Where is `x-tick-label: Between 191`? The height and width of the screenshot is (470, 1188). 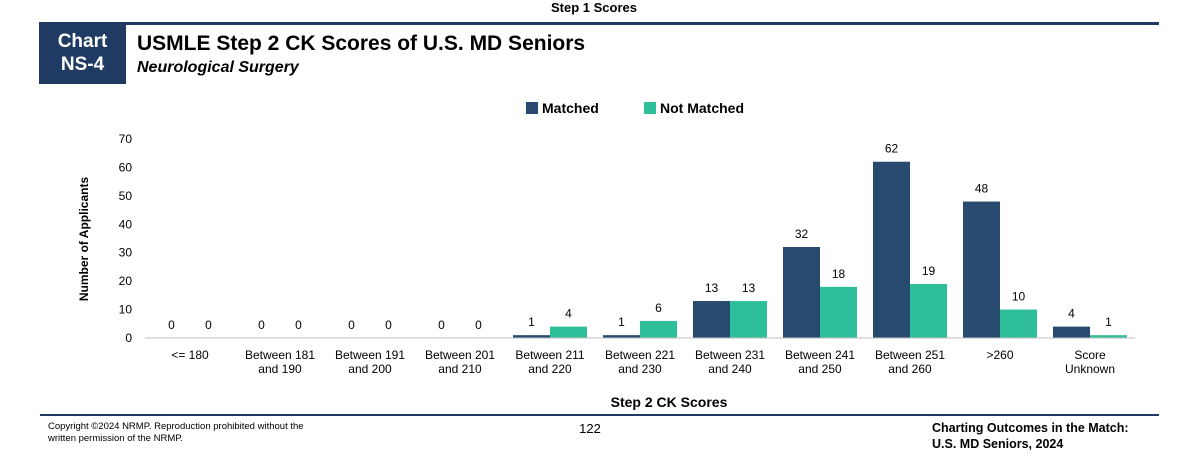 x-tick-label: Between 191 is located at coordinates (370, 355).